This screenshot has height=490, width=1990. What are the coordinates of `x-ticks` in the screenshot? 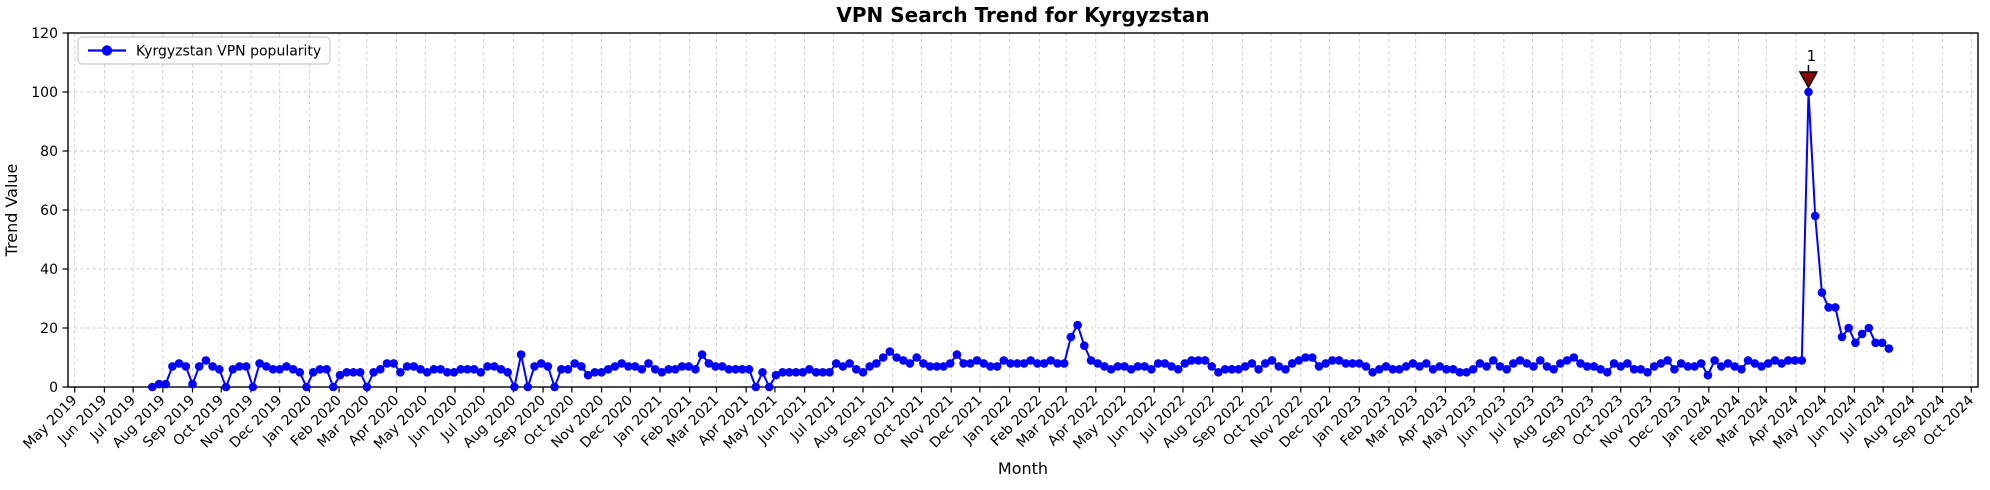 It's located at (1023, 390).